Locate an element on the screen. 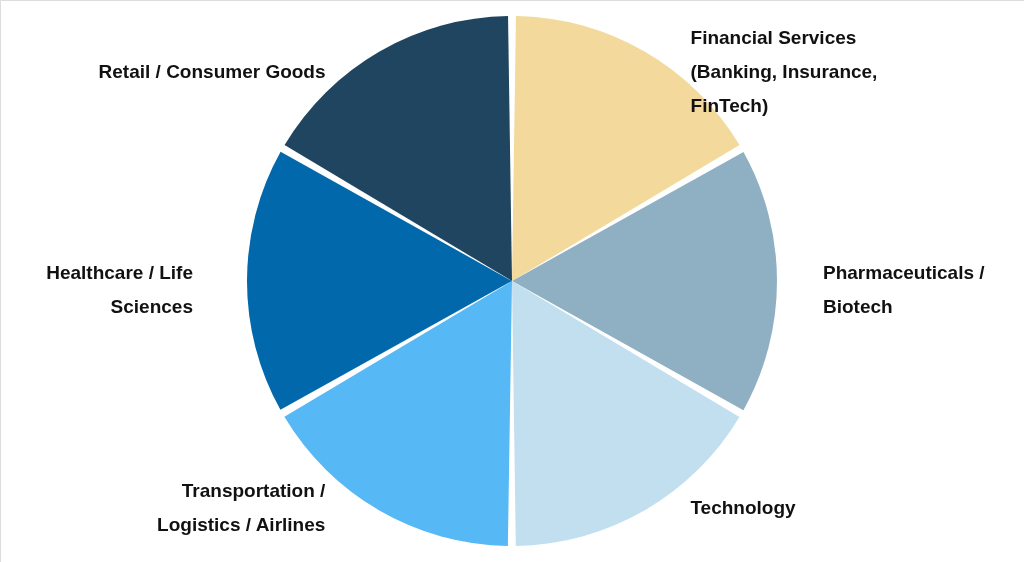 The image size is (1024, 562). slice-label: Technology is located at coordinates (743, 508).